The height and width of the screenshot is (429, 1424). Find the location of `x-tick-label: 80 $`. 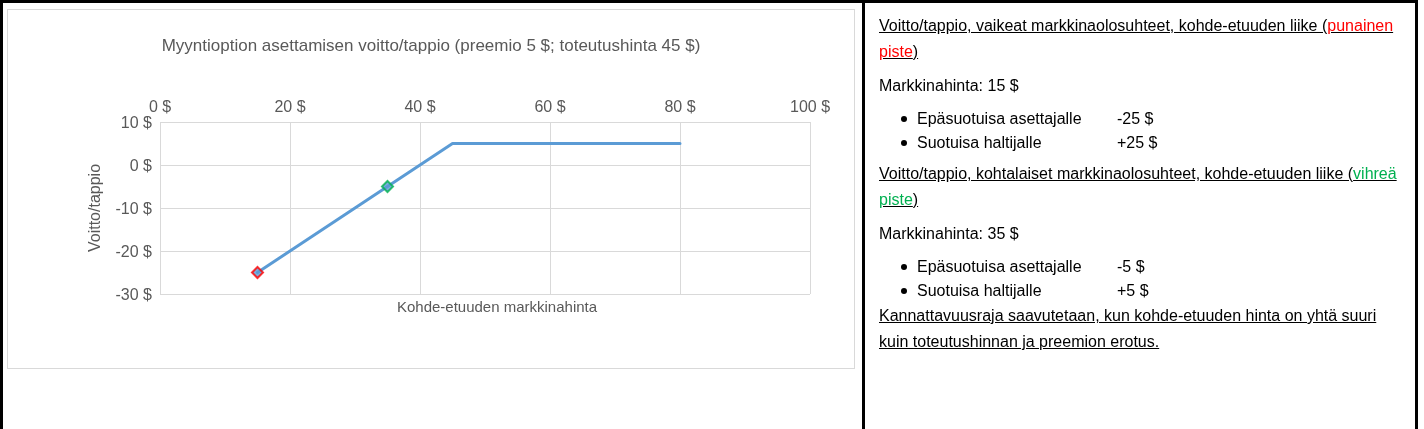

x-tick-label: 80 $ is located at coordinates (680, 106).